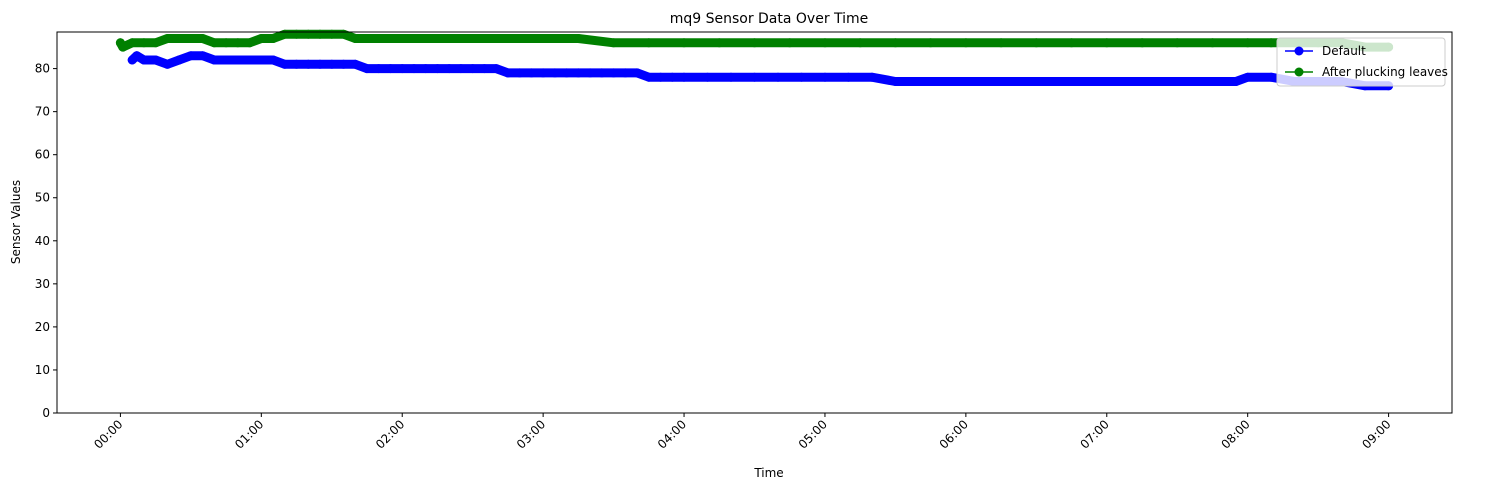 Image resolution: width=1490 pixels, height=490 pixels. What do you see at coordinates (42, 198) in the screenshot?
I see `y-tick-label: 50` at bounding box center [42, 198].